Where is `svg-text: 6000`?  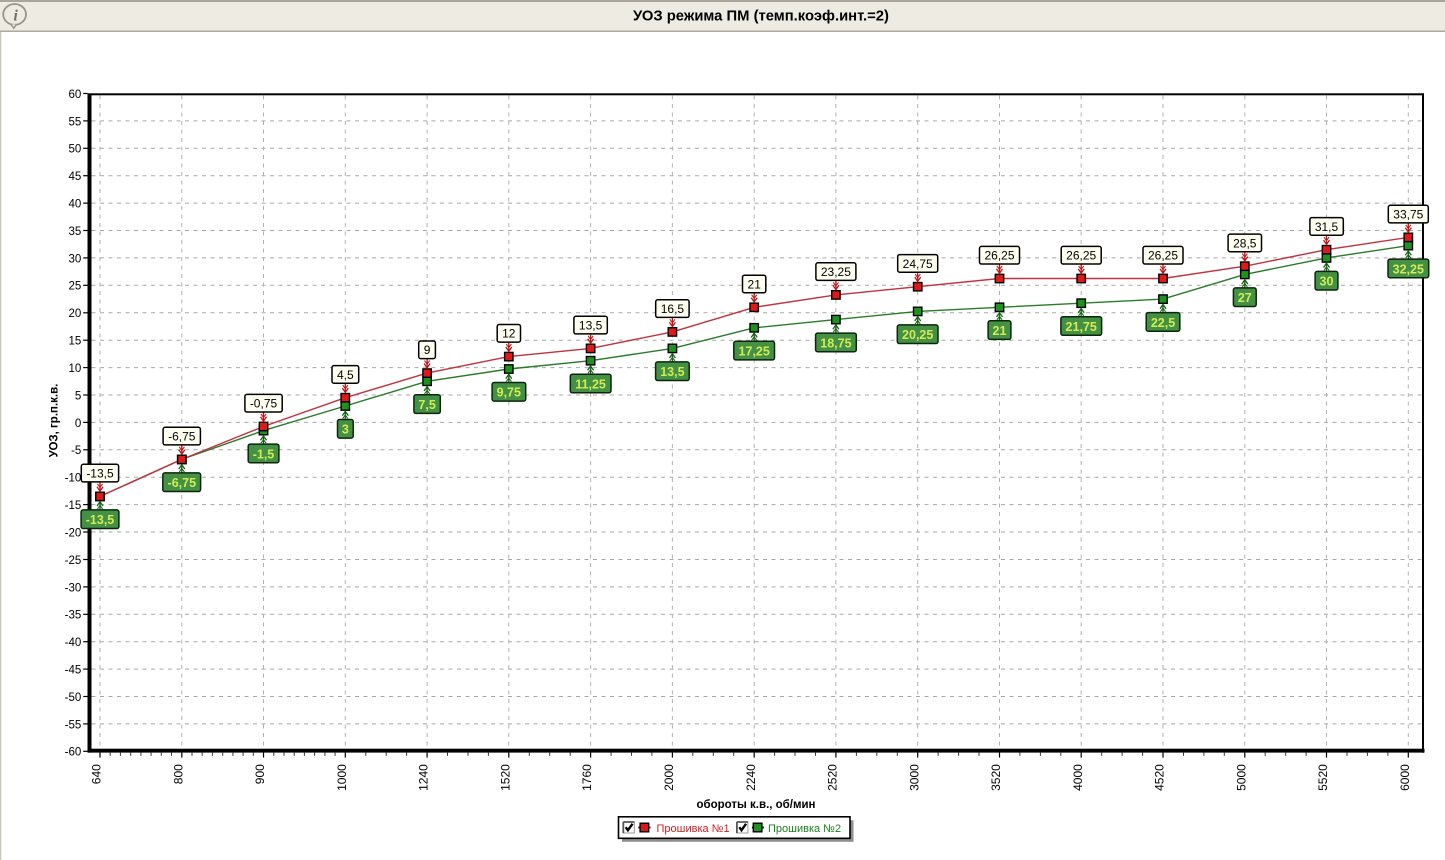
svg-text: 6000 is located at coordinates (1405, 777).